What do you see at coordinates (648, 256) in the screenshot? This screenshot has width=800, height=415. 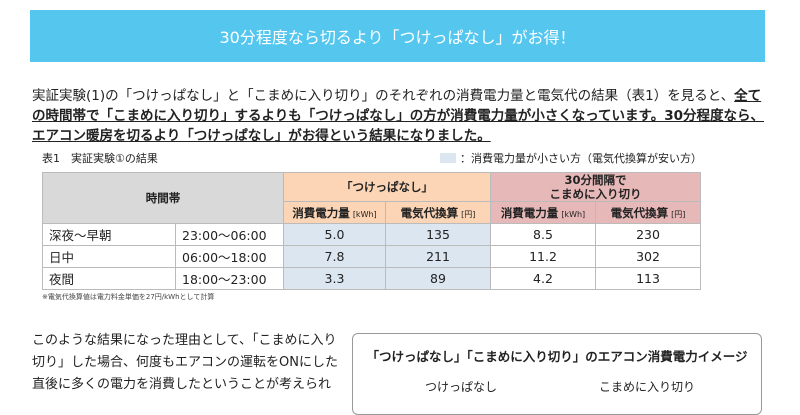 I see `value-cell: 302` at bounding box center [648, 256].